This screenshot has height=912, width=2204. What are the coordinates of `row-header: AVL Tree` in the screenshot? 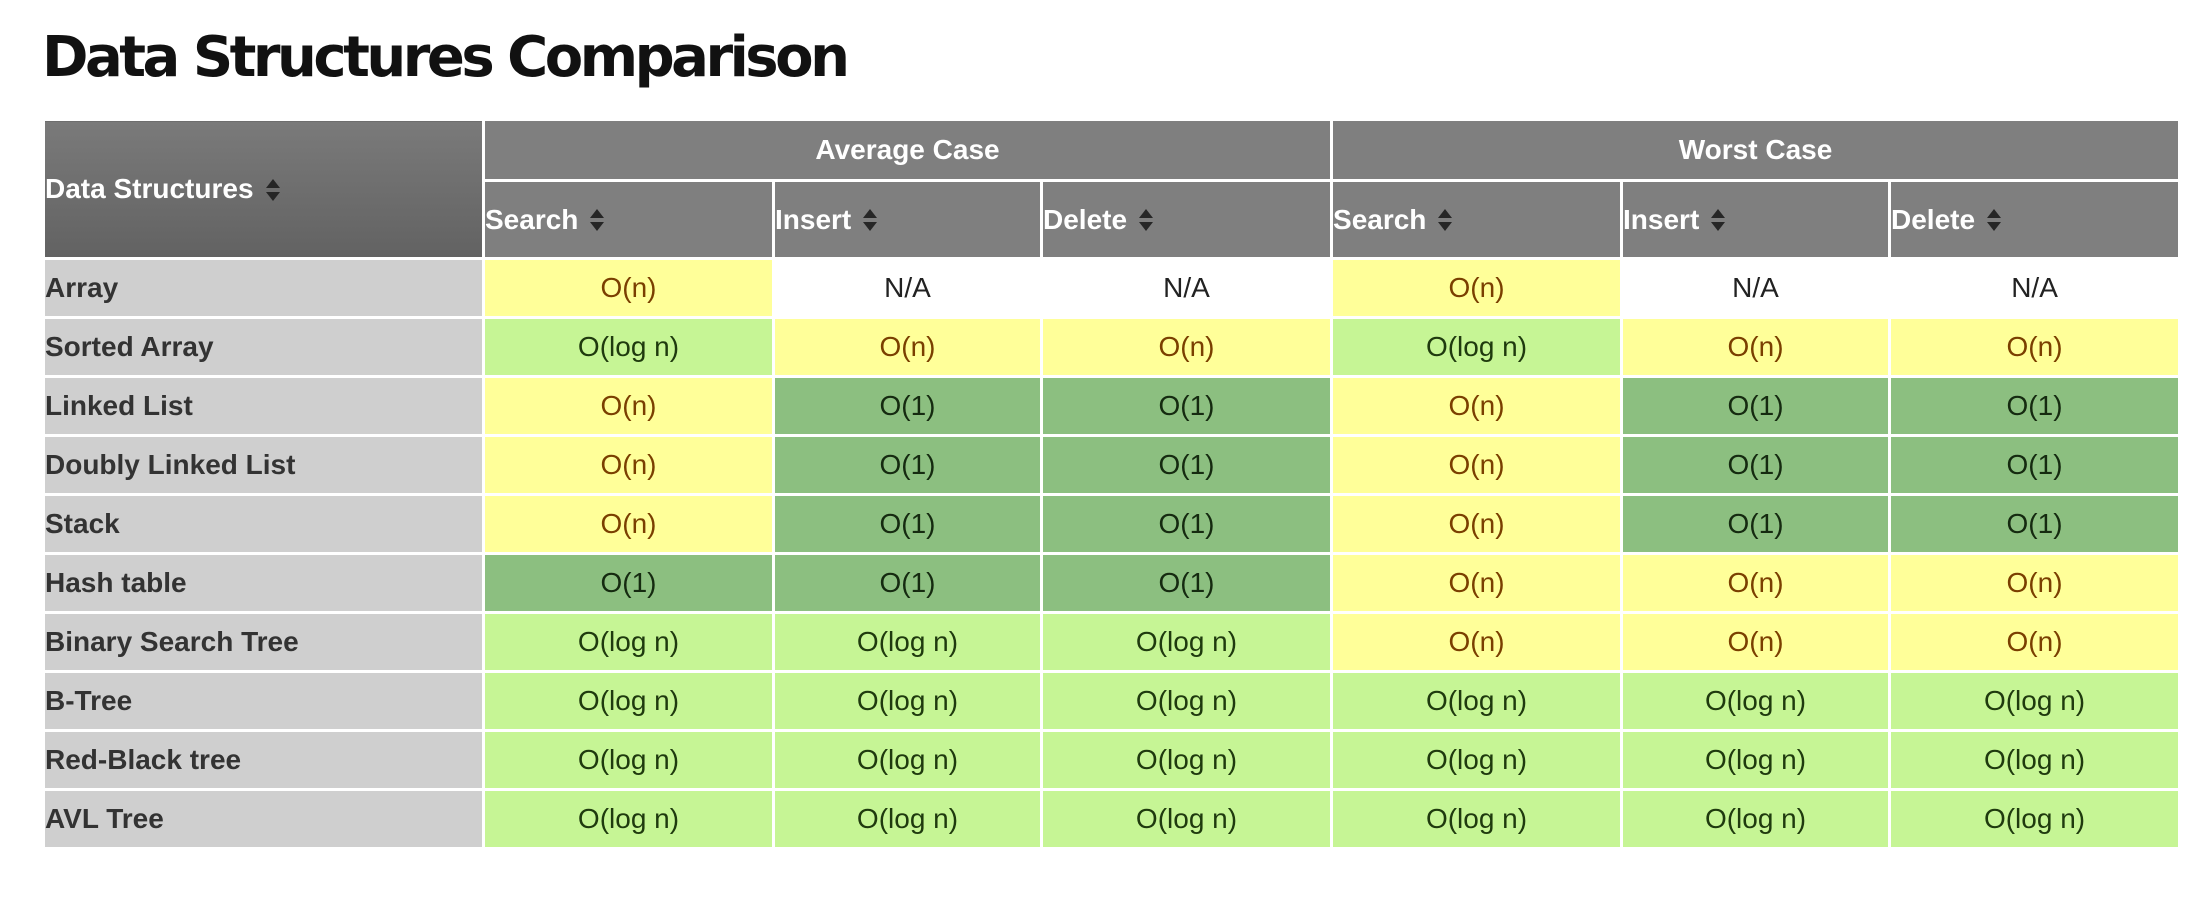 It's located at (263, 819).